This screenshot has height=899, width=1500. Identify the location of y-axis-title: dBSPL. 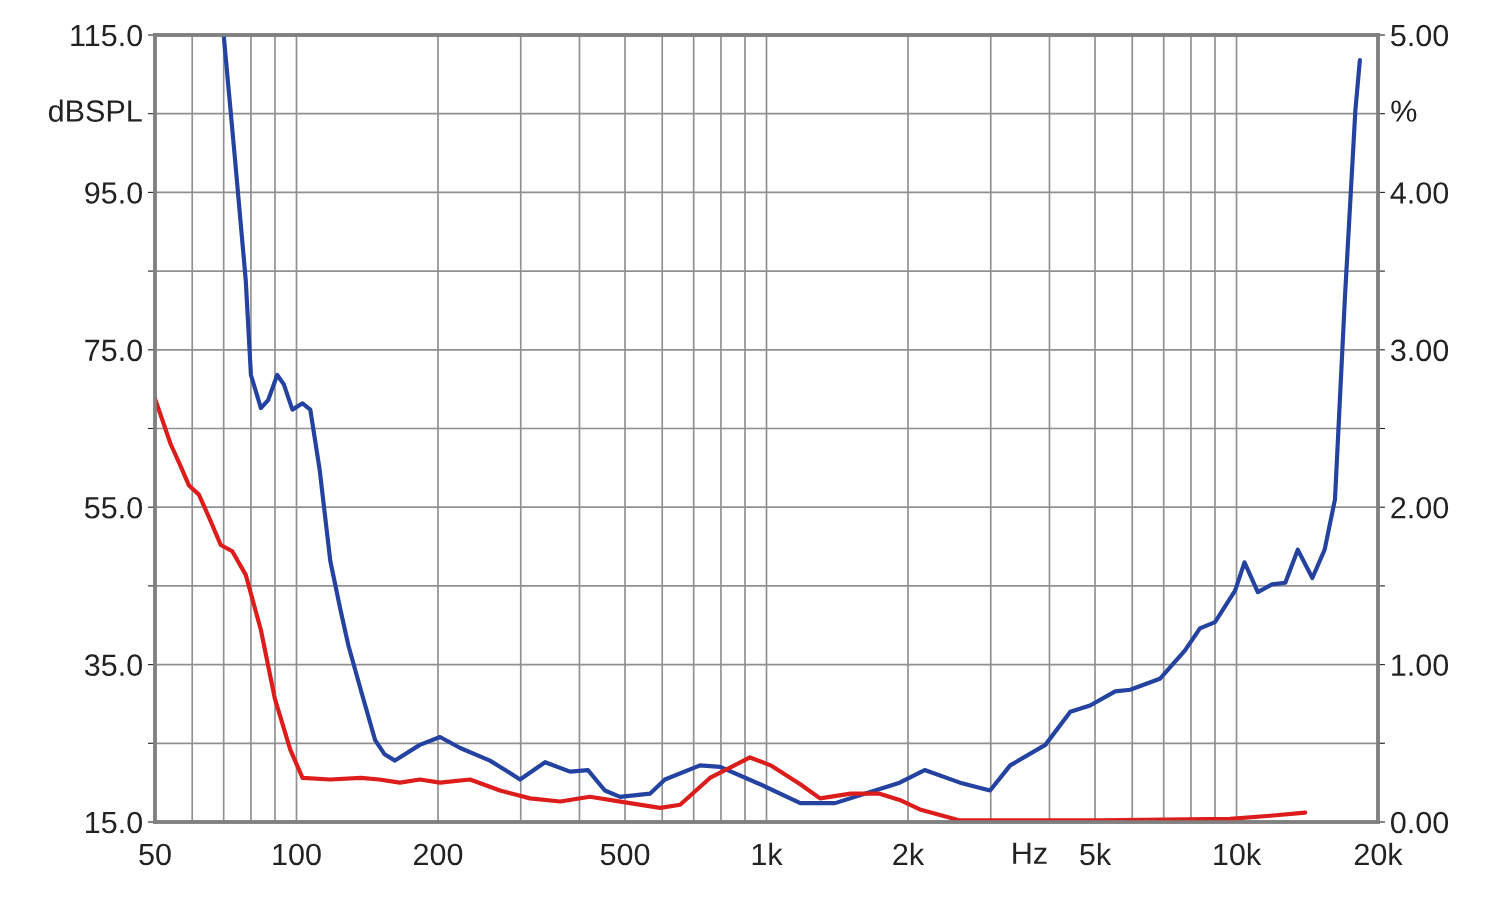
(95, 110).